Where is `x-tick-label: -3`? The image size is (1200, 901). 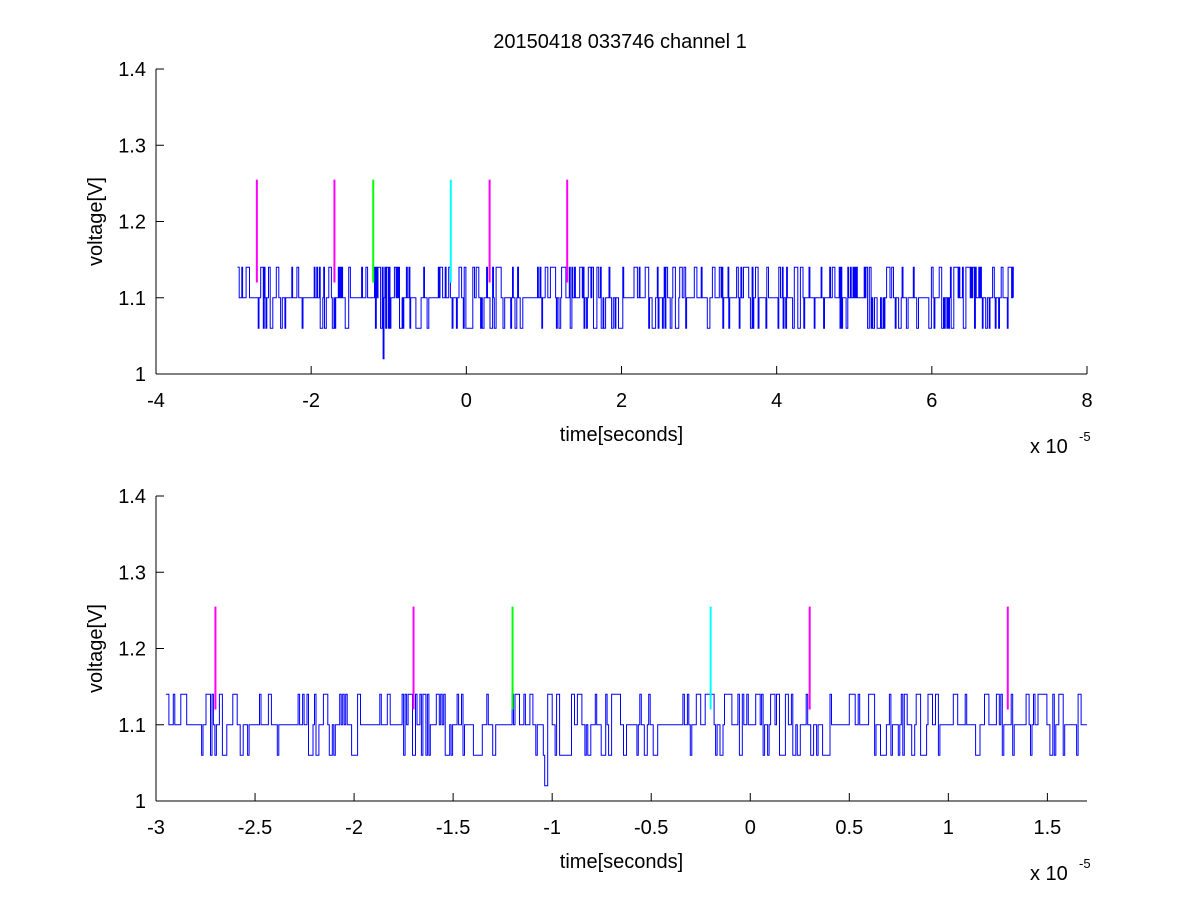
x-tick-label: -3 is located at coordinates (156, 828).